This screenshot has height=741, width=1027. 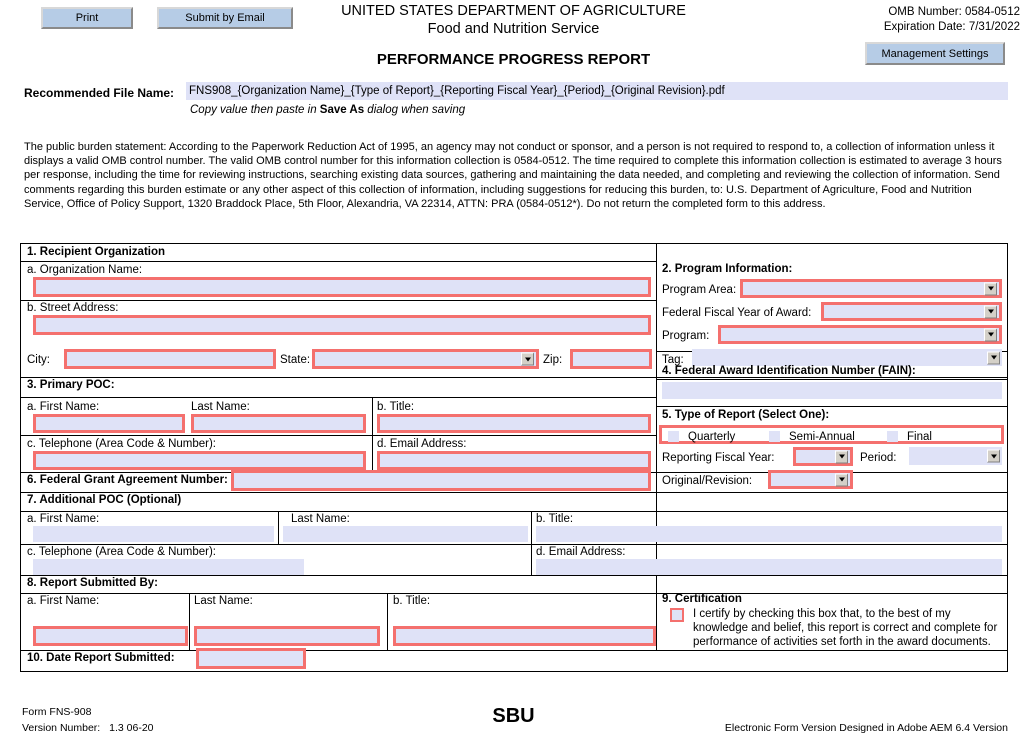 What do you see at coordinates (611, 359) in the screenshot?
I see `zip-input` at bounding box center [611, 359].